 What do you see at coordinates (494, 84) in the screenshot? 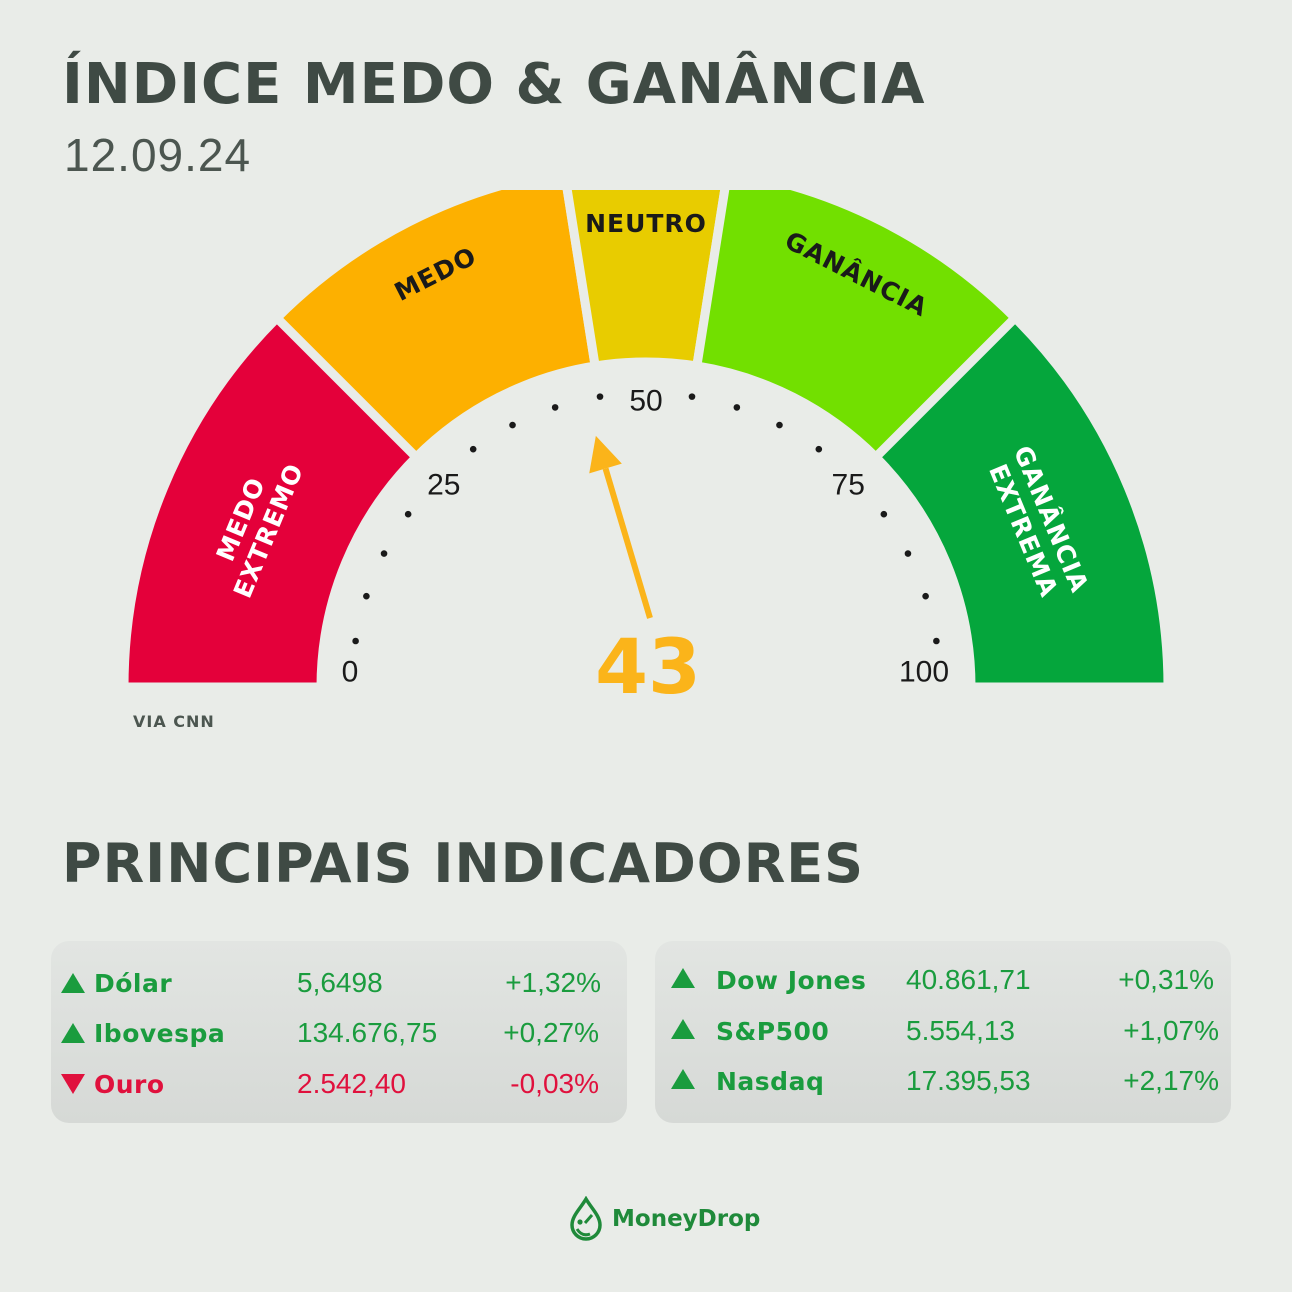
I see `page-title: ÍNDICE MEDO & GANÂNCIA` at bounding box center [494, 84].